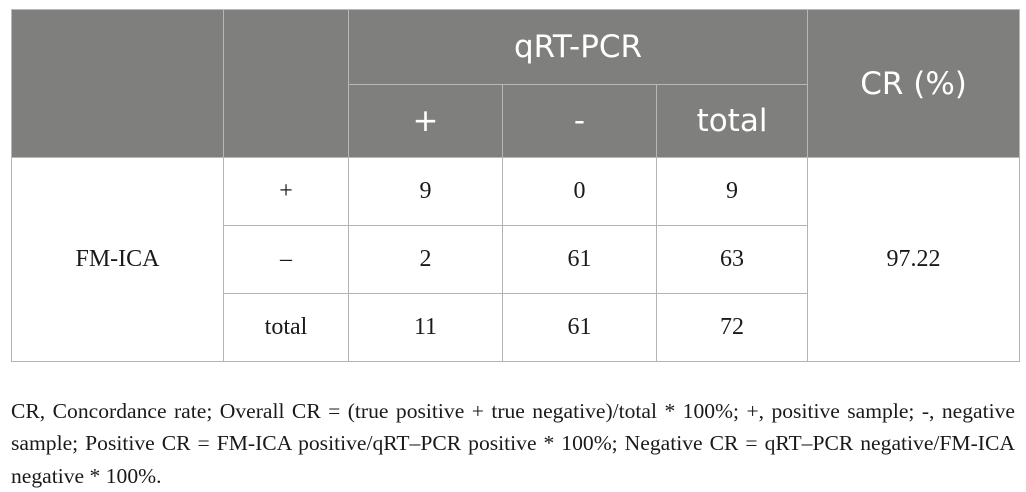  What do you see at coordinates (732, 121) in the screenshot?
I see `header-total: total` at bounding box center [732, 121].